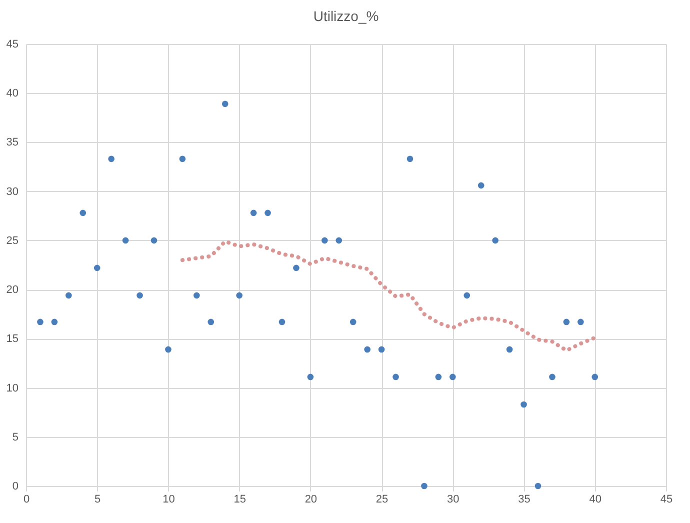  I want to click on y-tick-label: 45, so click(12, 44).